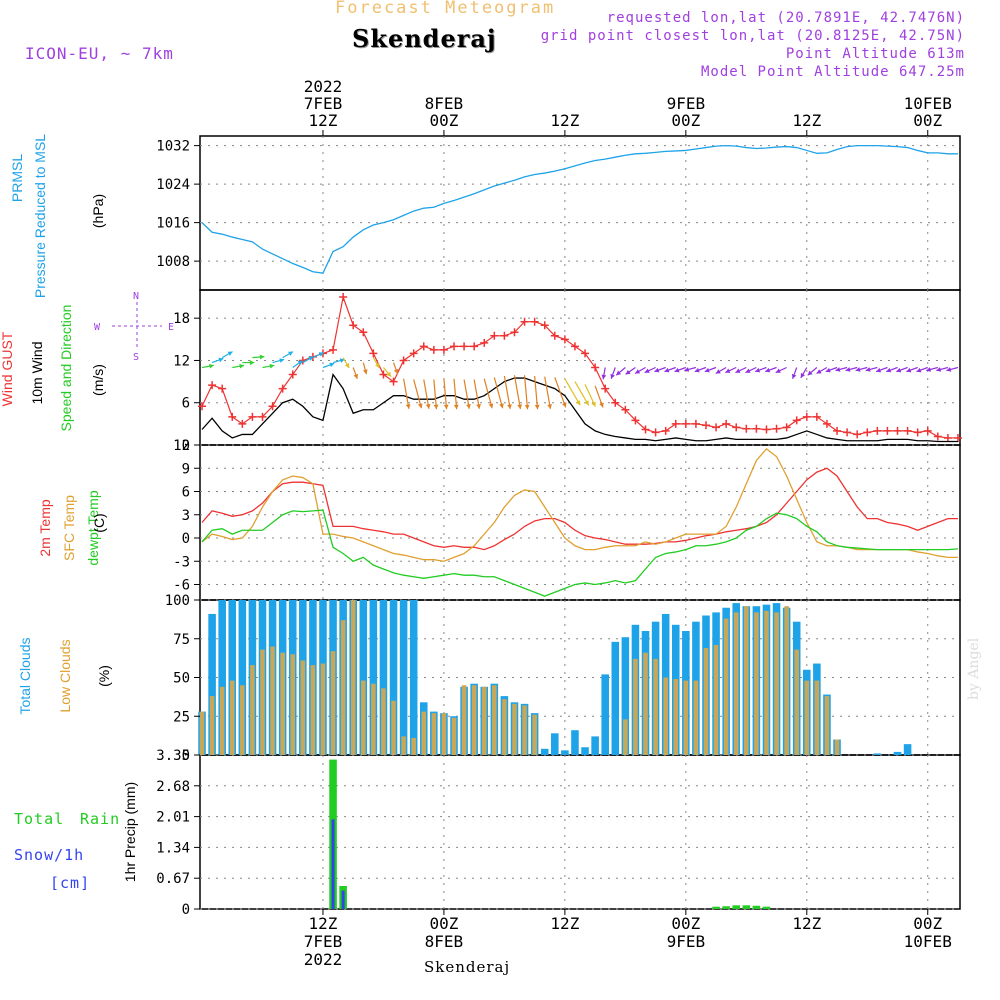 This screenshot has height=1000, width=1000. Describe the element at coordinates (580, 832) in the screenshot. I see `panel-frame-precip` at that location.